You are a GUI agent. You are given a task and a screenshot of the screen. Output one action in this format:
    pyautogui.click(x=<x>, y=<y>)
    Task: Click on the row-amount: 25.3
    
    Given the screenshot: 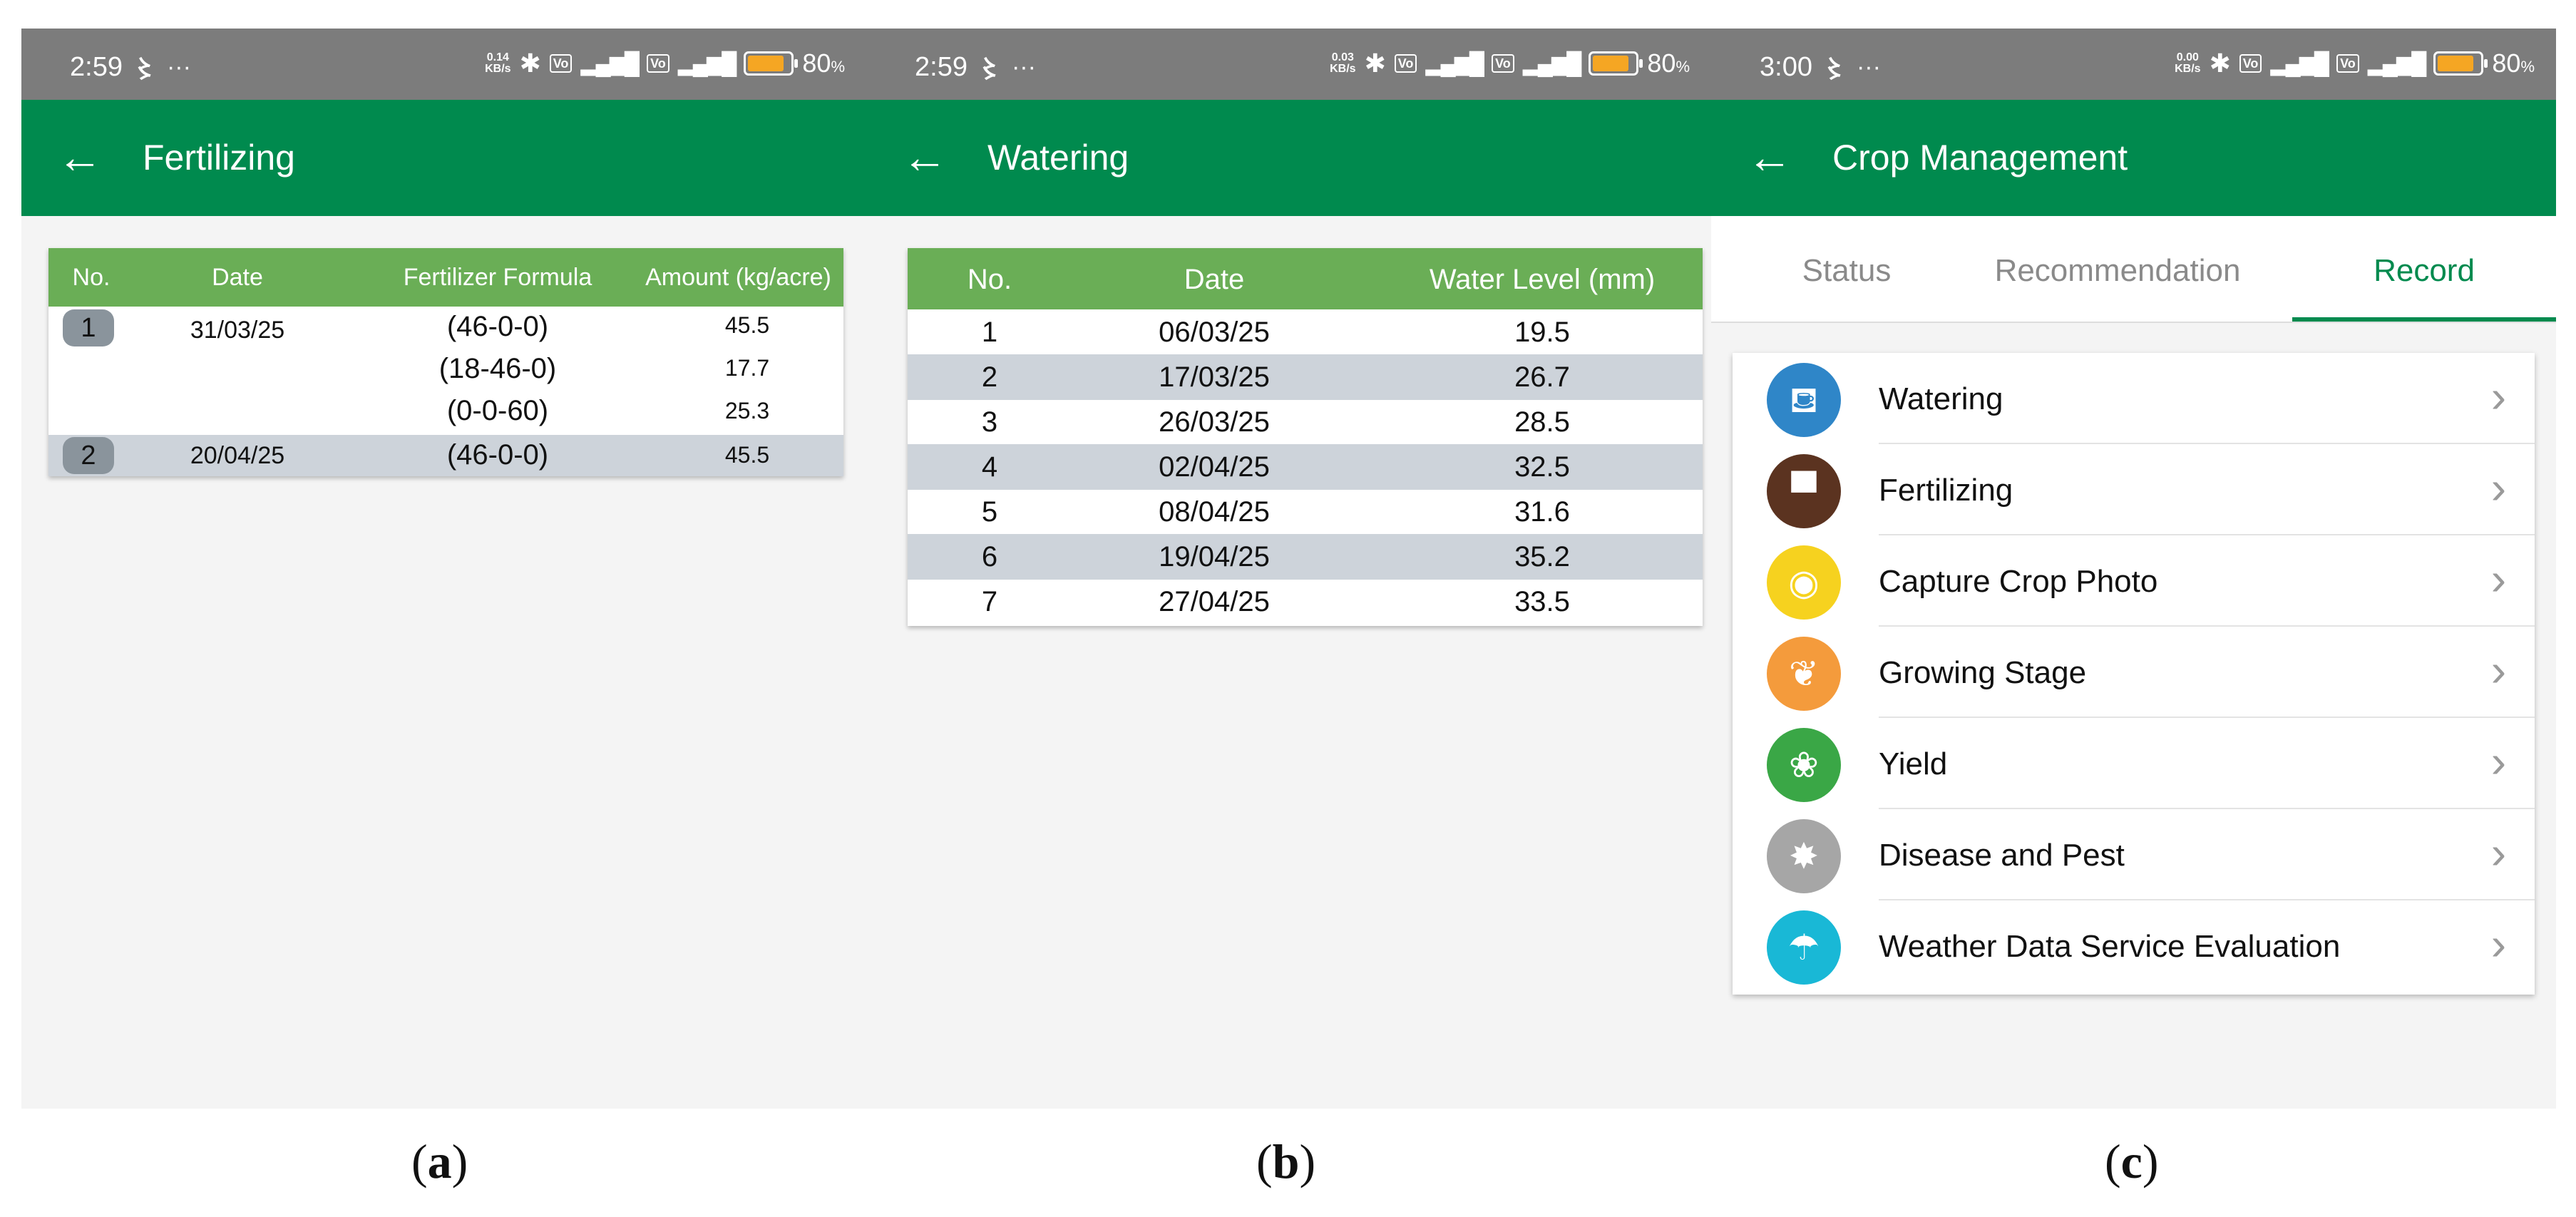 What is the action you would take?
    pyautogui.click(x=747, y=410)
    